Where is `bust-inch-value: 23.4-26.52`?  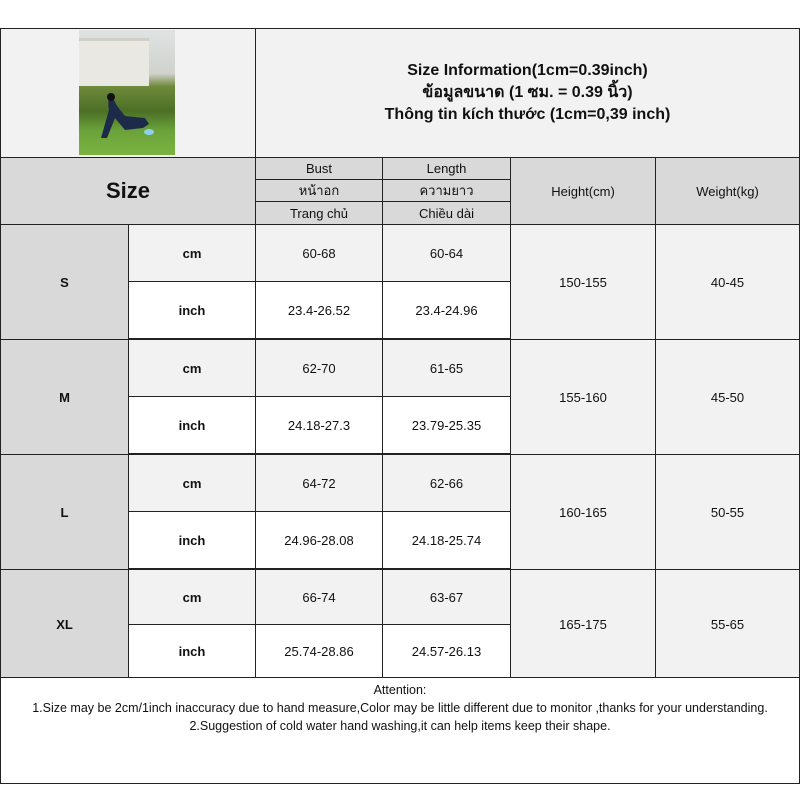 bust-inch-value: 23.4-26.52 is located at coordinates (319, 310).